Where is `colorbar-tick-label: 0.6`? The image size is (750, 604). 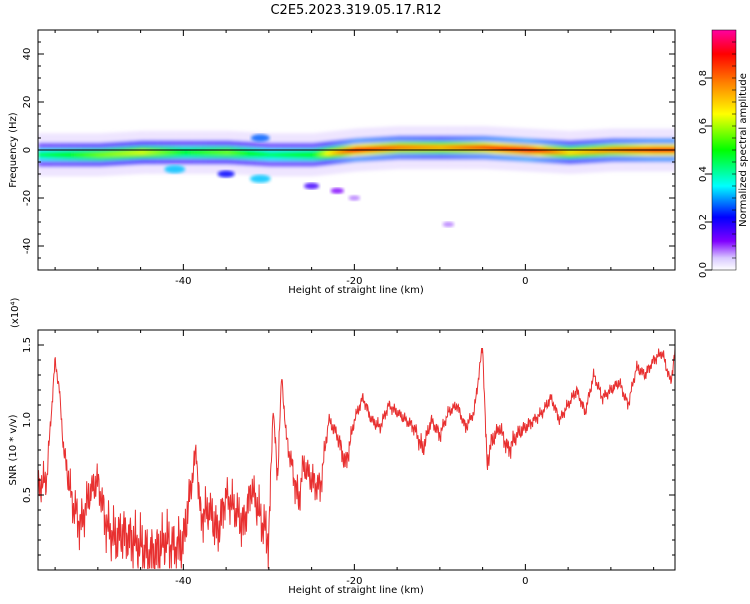 colorbar-tick-label: 0.6 is located at coordinates (703, 126).